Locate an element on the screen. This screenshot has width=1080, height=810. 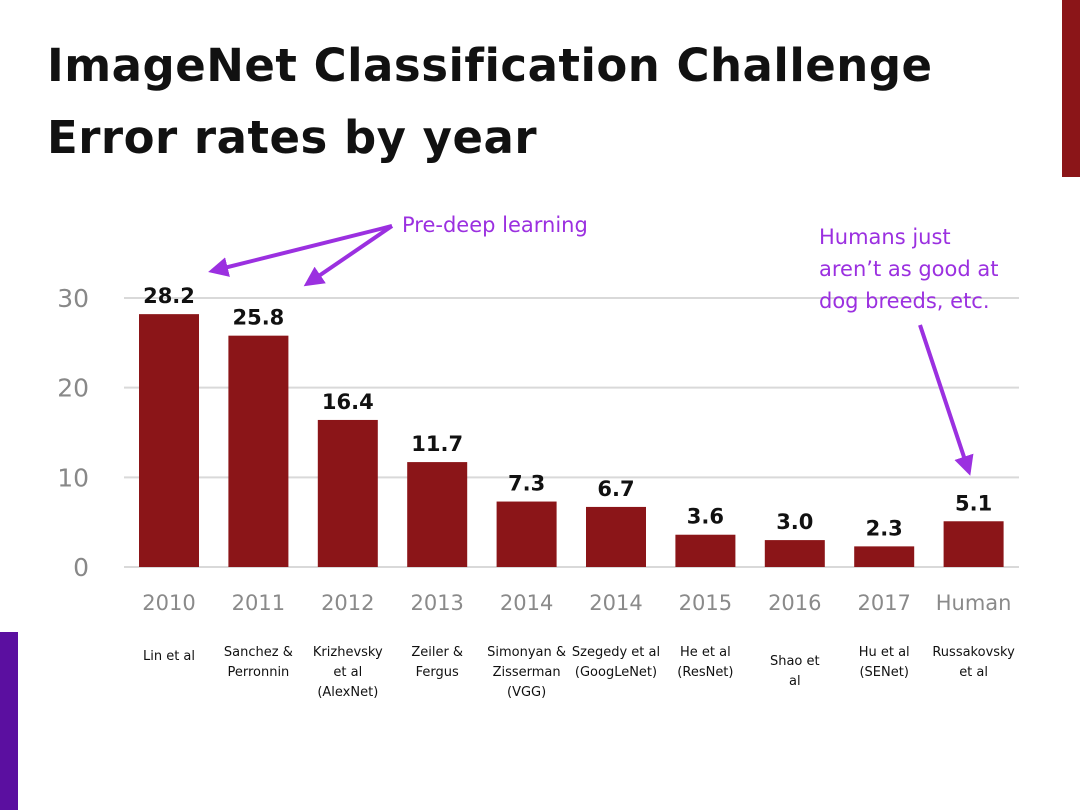
author-label-5-0: Szegedy et al is located at coordinates (616, 652).